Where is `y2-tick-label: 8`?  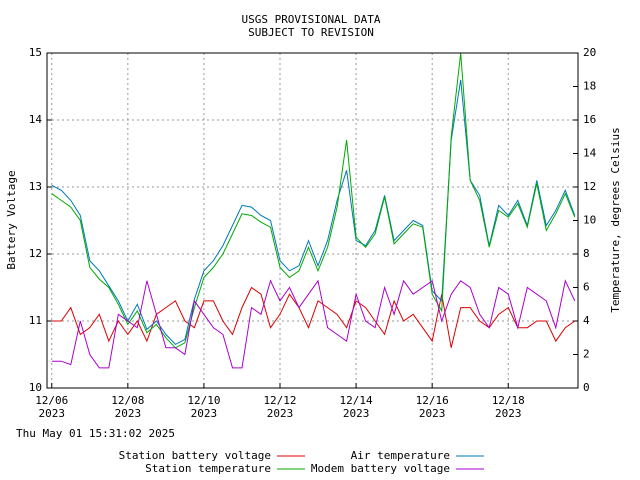
y2-tick-label: 8 is located at coordinates (586, 253).